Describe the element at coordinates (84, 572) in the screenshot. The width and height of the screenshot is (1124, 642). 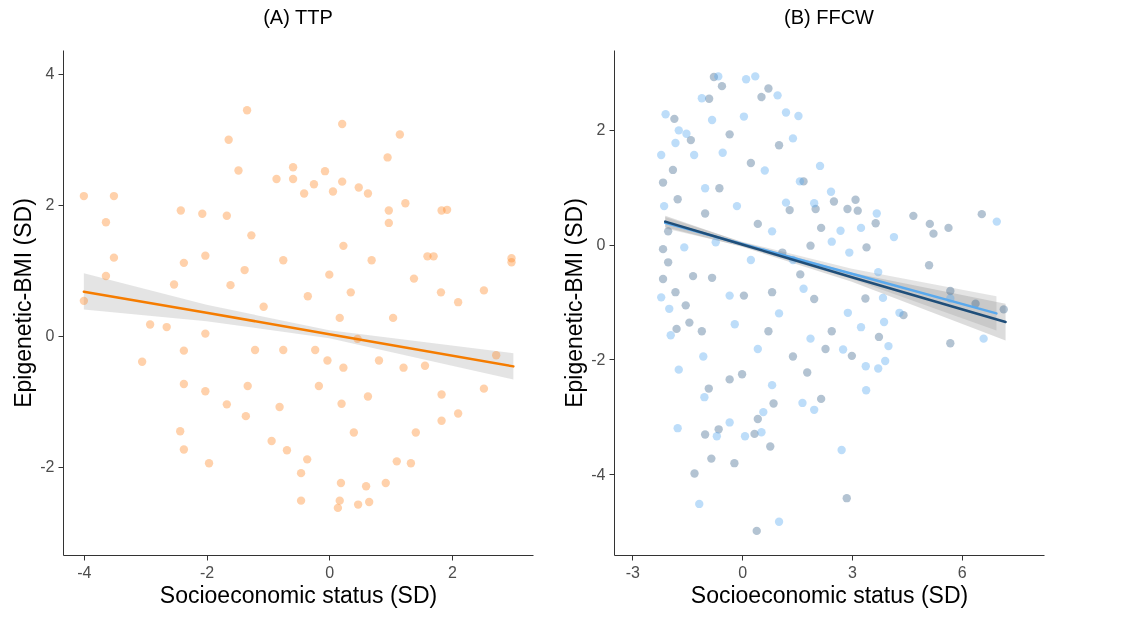
I see `x-tick-label: -4` at that location.